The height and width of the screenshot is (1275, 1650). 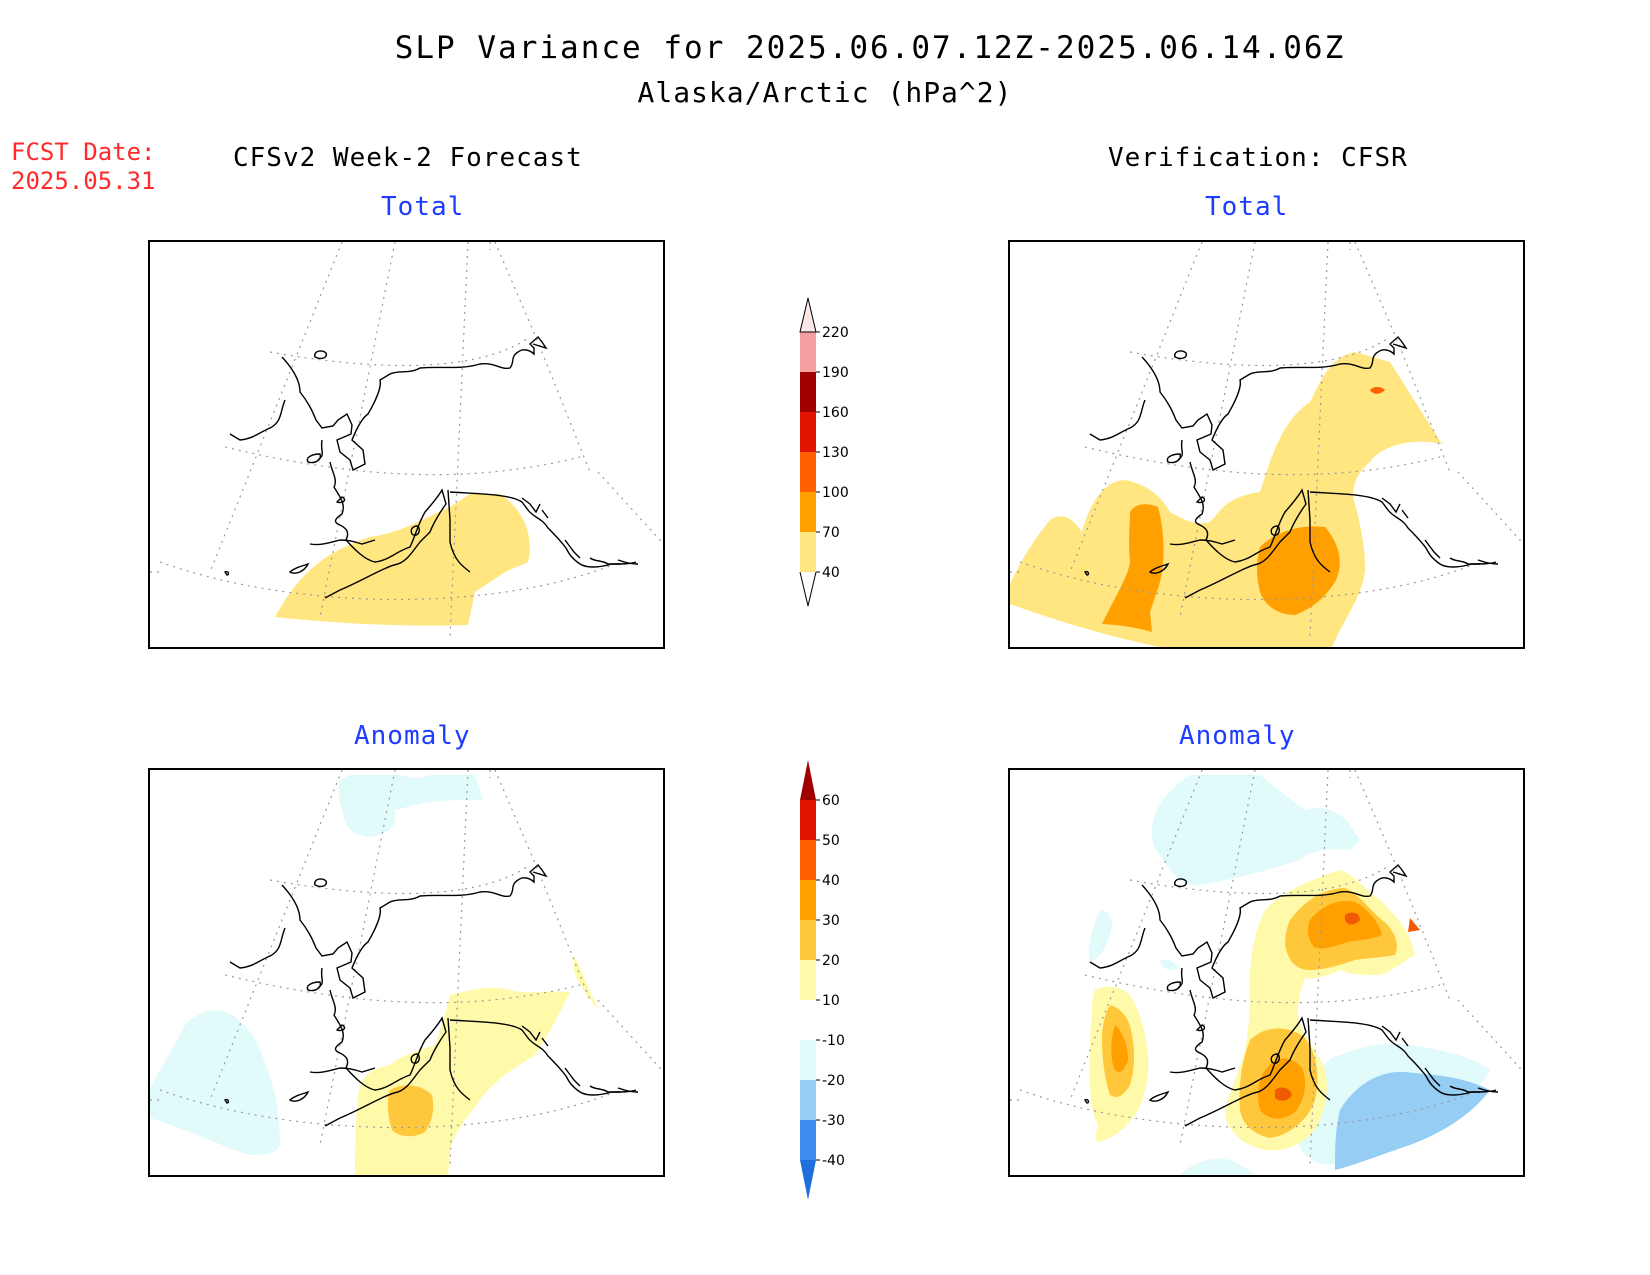 What do you see at coordinates (831, 533) in the screenshot?
I see `colorbar-tick-label: 70` at bounding box center [831, 533].